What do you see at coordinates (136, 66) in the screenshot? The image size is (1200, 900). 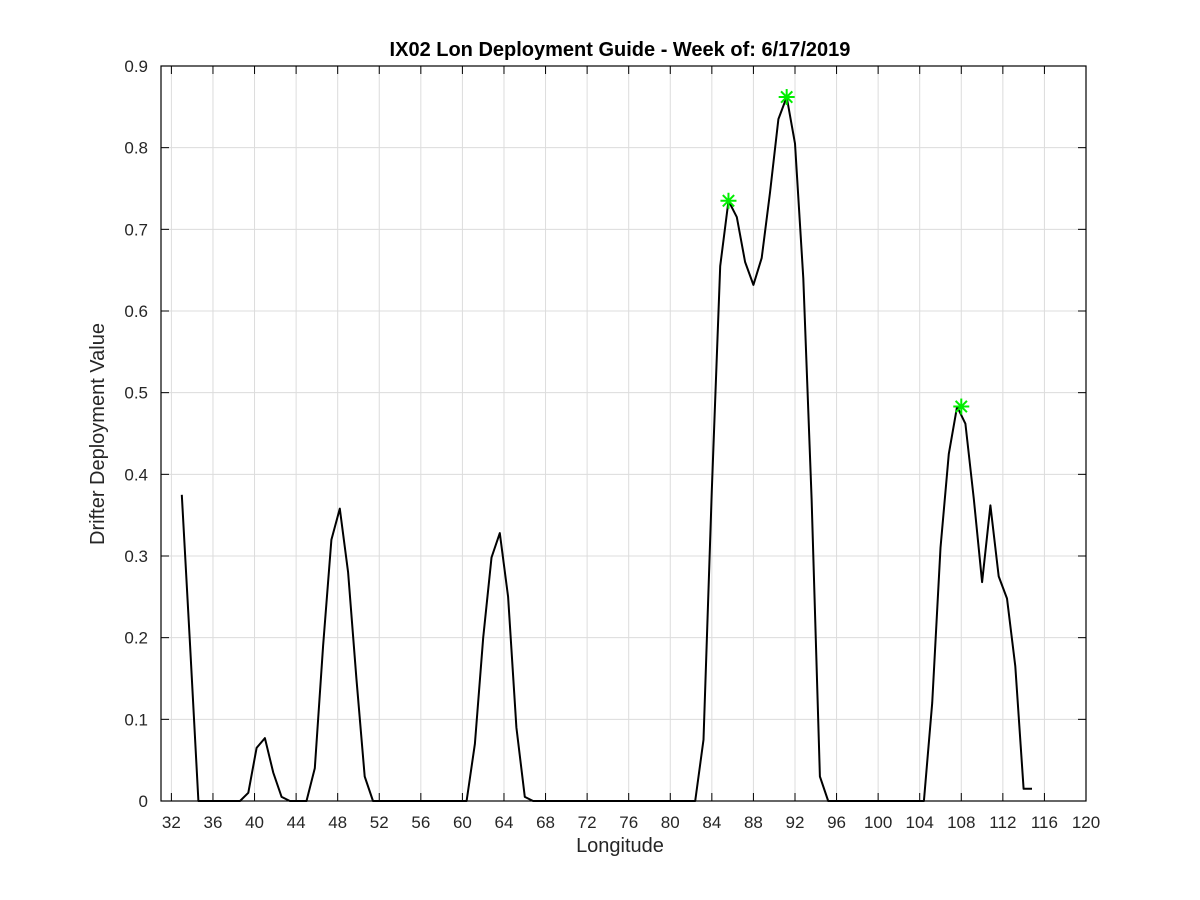 I see `y-tick-label: 0.9` at bounding box center [136, 66].